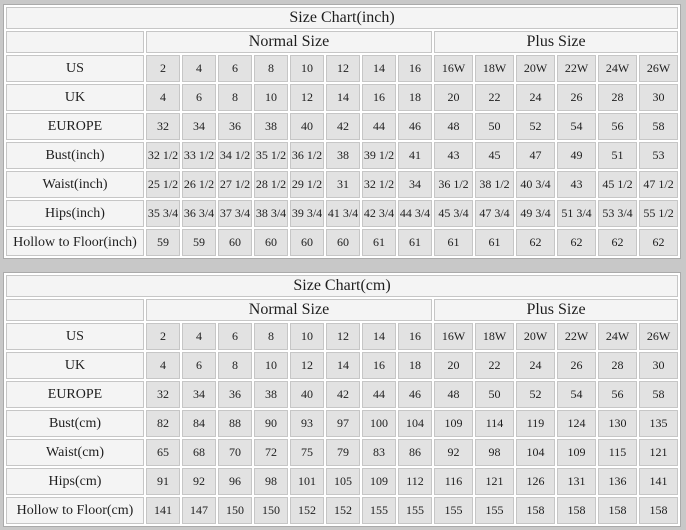 This screenshot has width=686, height=530. I want to click on value-cell: 45 3/4, so click(453, 213).